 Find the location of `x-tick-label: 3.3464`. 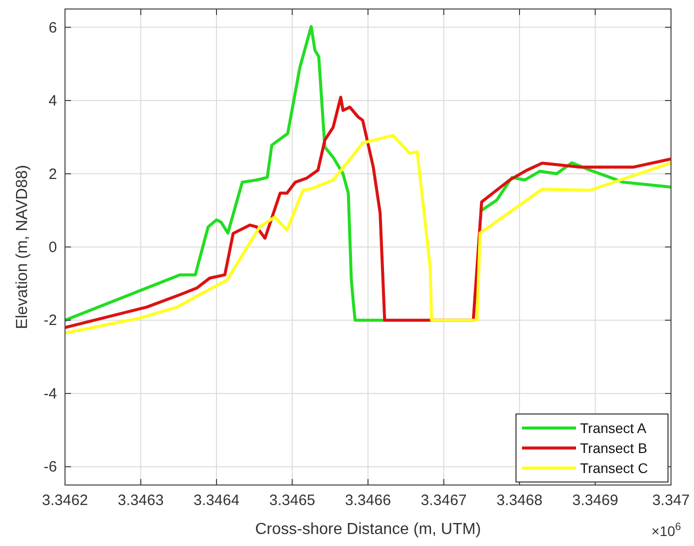

x-tick-label: 3.3464 is located at coordinates (217, 500).